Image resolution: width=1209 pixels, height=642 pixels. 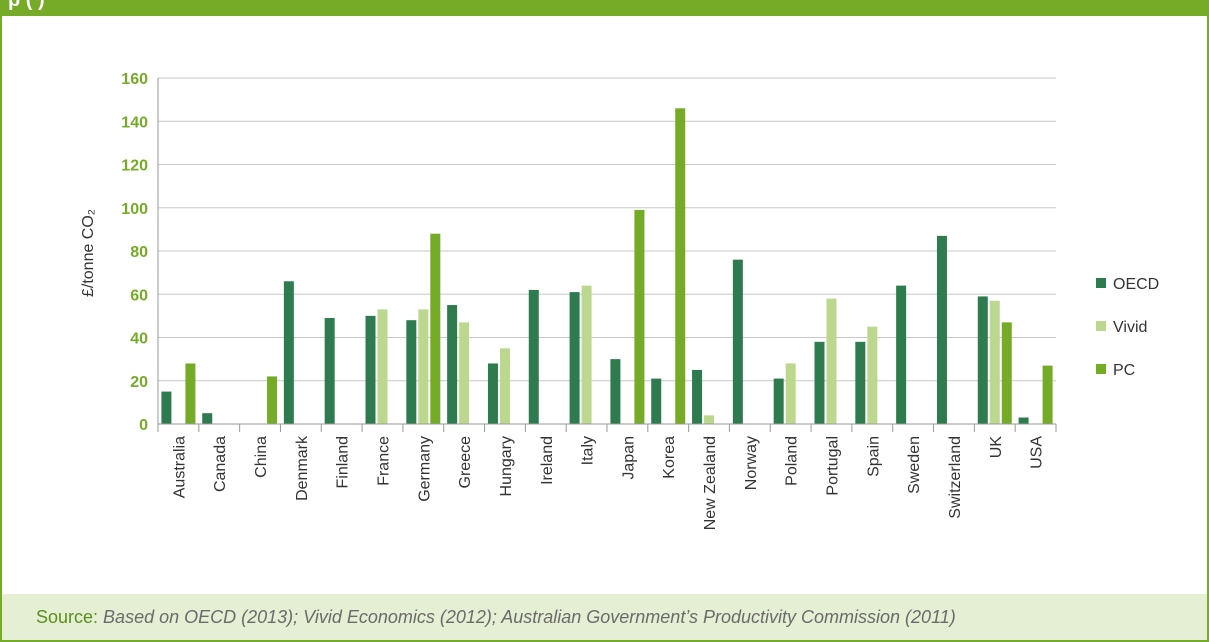 What do you see at coordinates (492, 393) in the screenshot?
I see `bar-oecd-hungary` at bounding box center [492, 393].